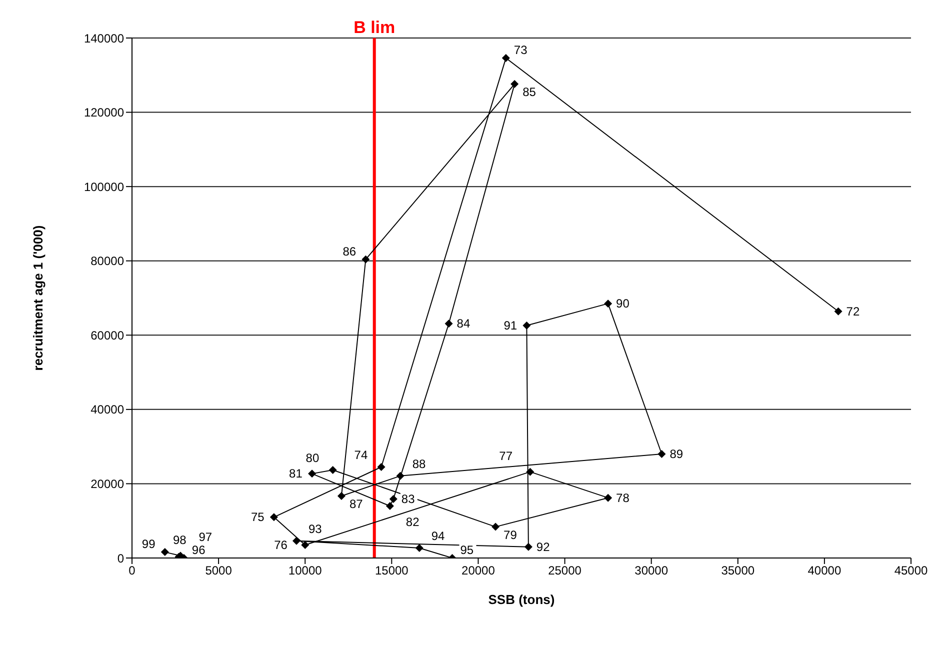 The width and height of the screenshot is (944, 656). I want to click on annotation: 84, so click(463, 323).